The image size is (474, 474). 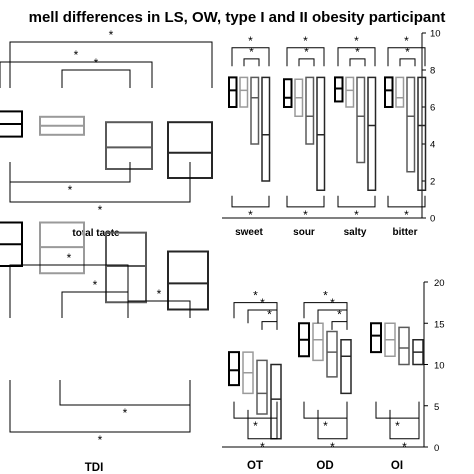 I want to click on olf-bracket-bot2-OI-star: *, so click(x=404, y=447).